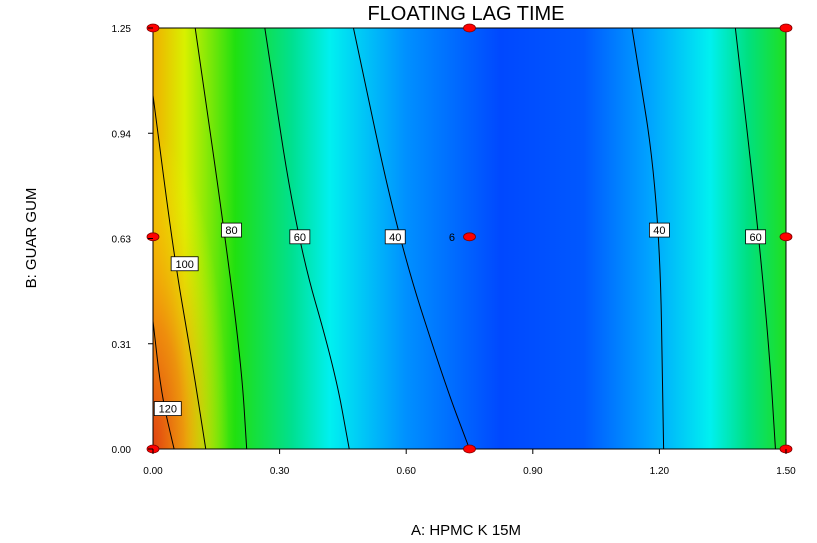 The height and width of the screenshot is (543, 817). Describe the element at coordinates (122, 345) in the screenshot. I see `y-tick-label: 0.31` at that location.